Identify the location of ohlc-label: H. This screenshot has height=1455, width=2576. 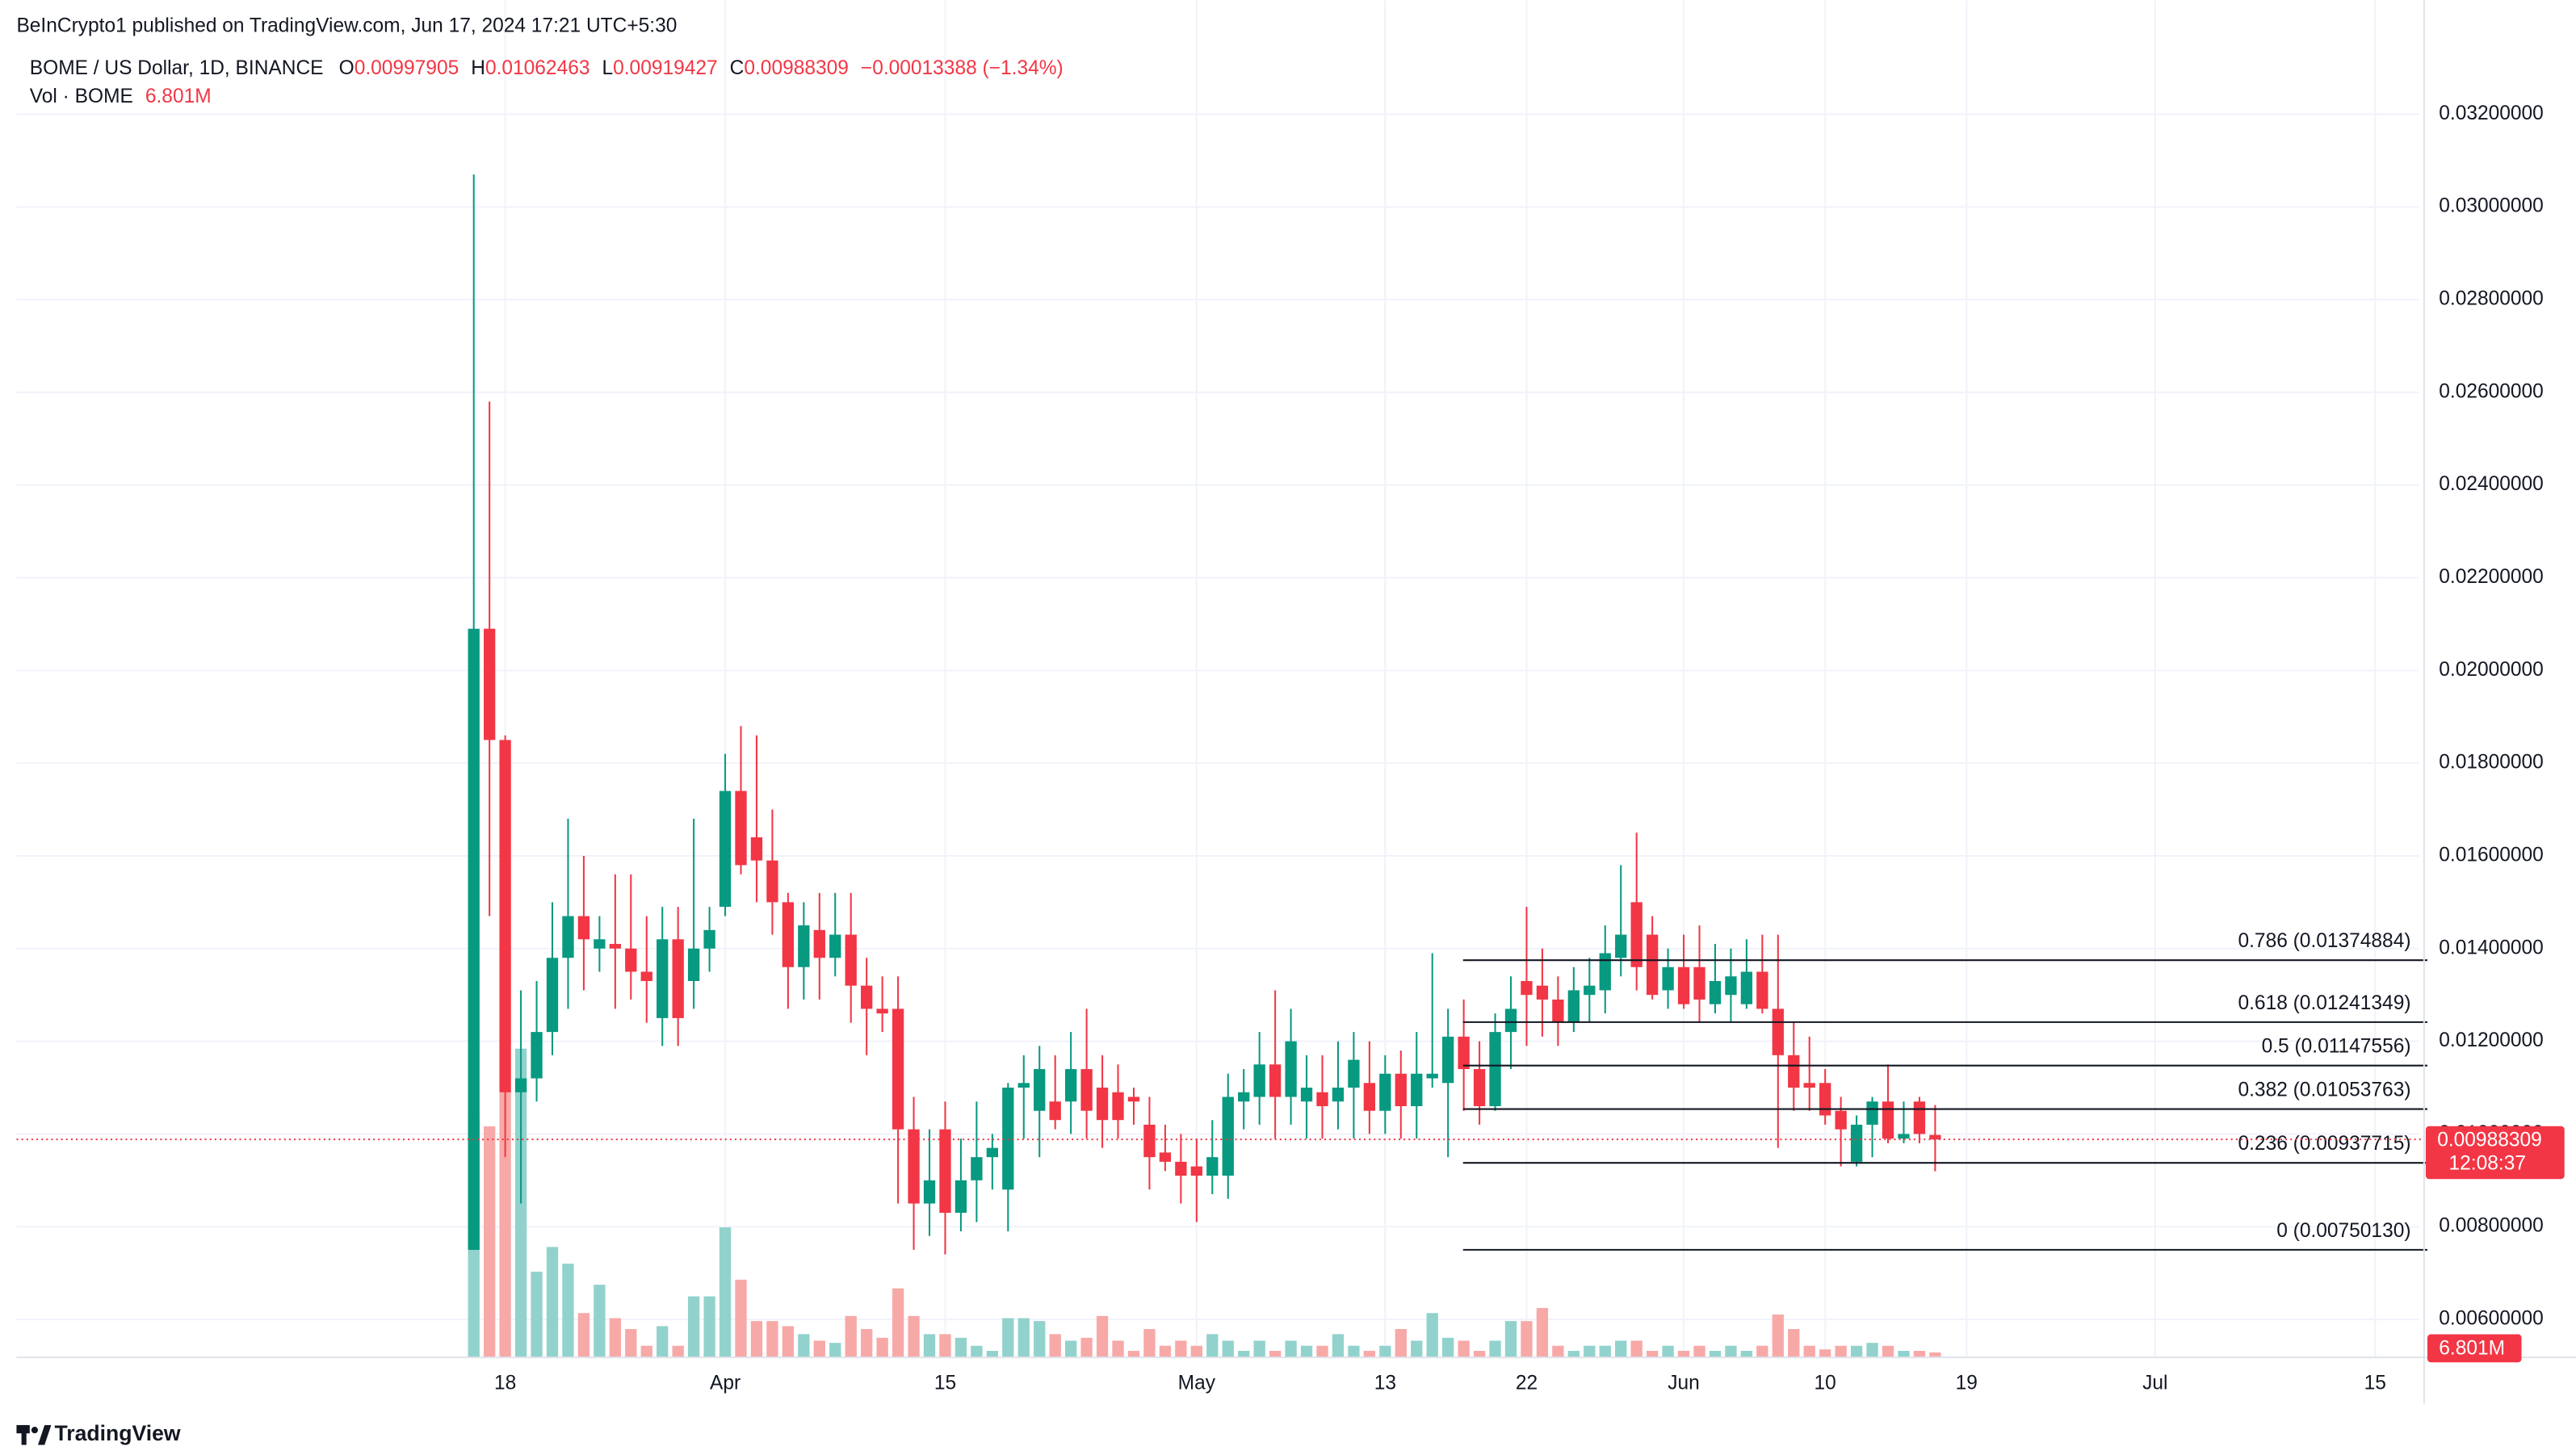
(478, 69).